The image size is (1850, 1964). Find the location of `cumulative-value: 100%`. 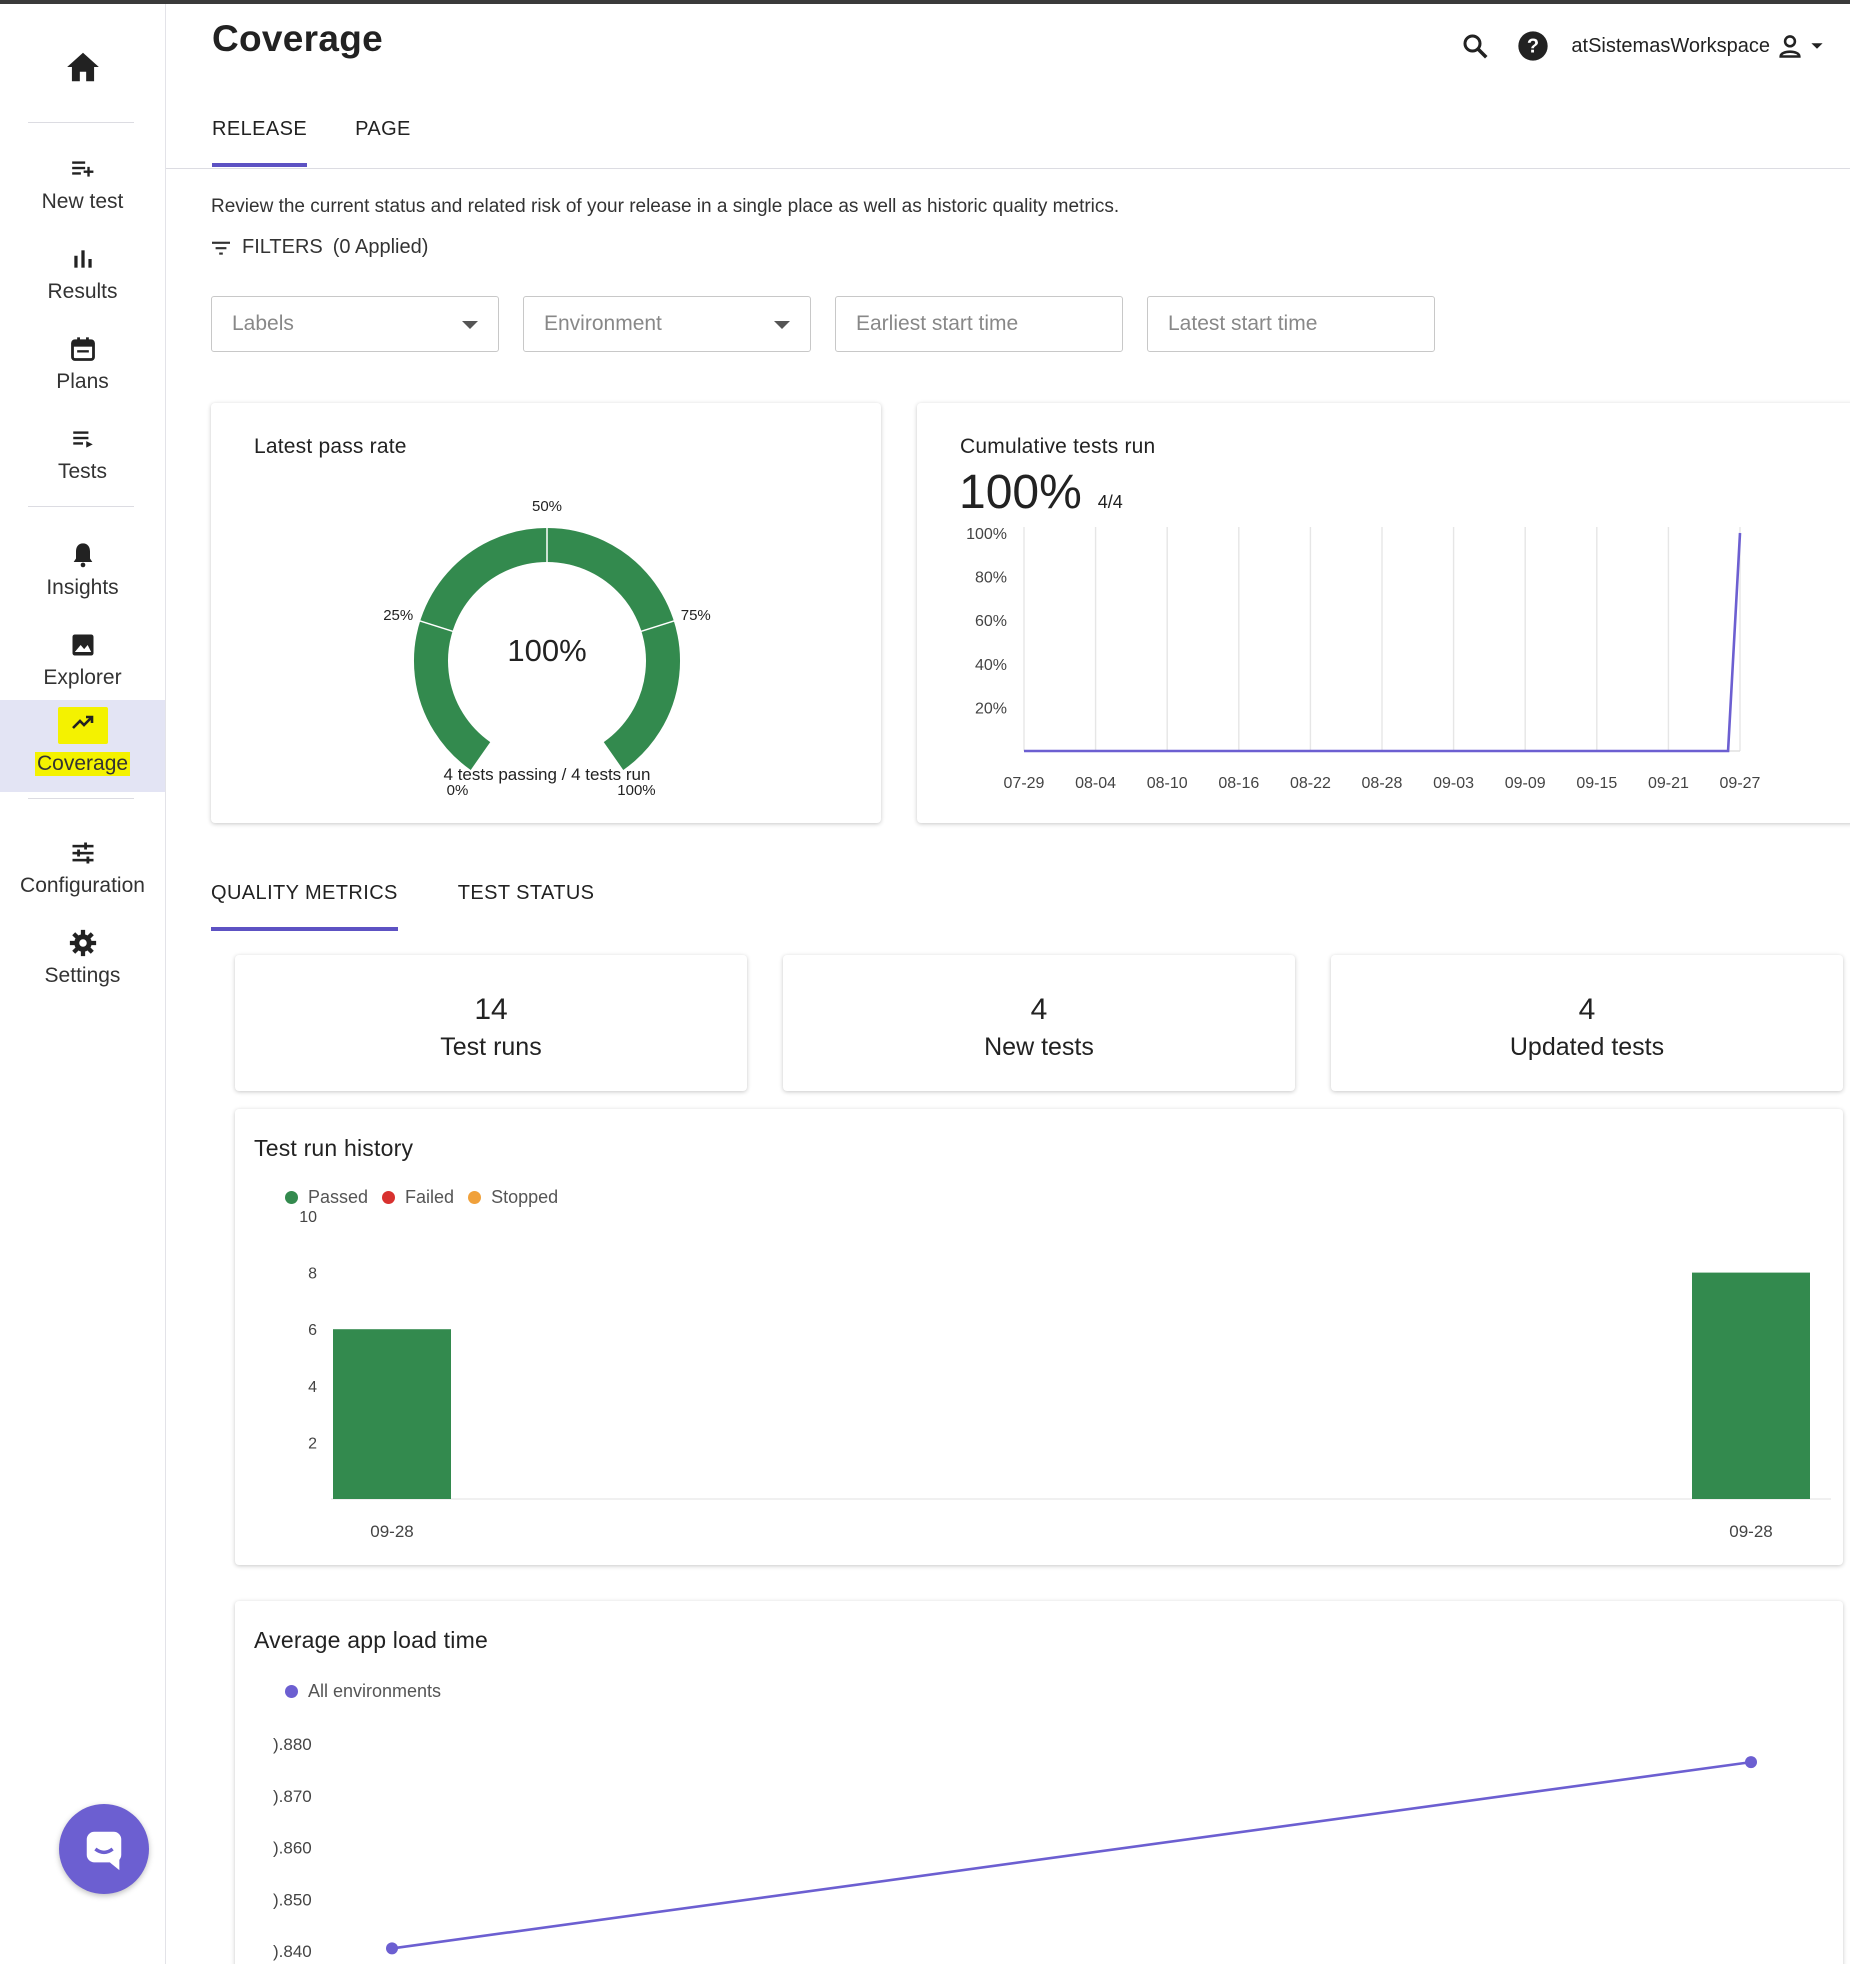

cumulative-value: 100% is located at coordinates (1020, 492).